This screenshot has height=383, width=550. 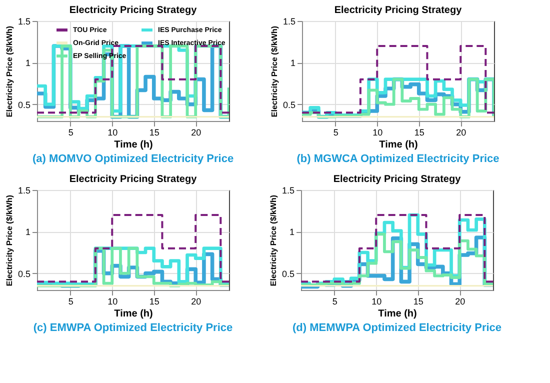 I want to click on text: (a) MOMVO Optimized Electricity Price, so click(x=133, y=159).